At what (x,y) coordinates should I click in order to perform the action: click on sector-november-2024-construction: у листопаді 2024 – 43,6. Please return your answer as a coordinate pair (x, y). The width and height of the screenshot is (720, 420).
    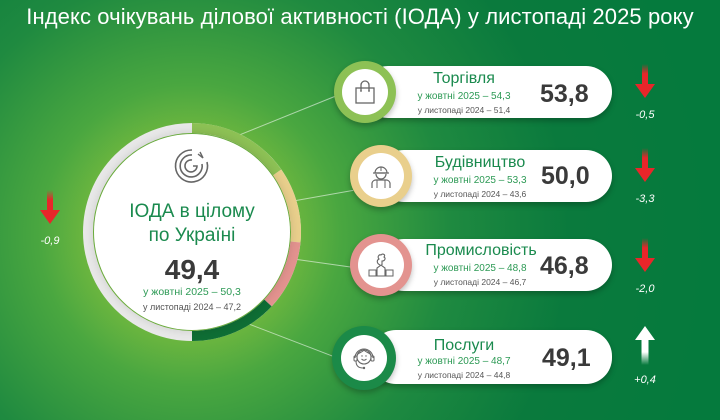
    Looking at the image, I should click on (480, 194).